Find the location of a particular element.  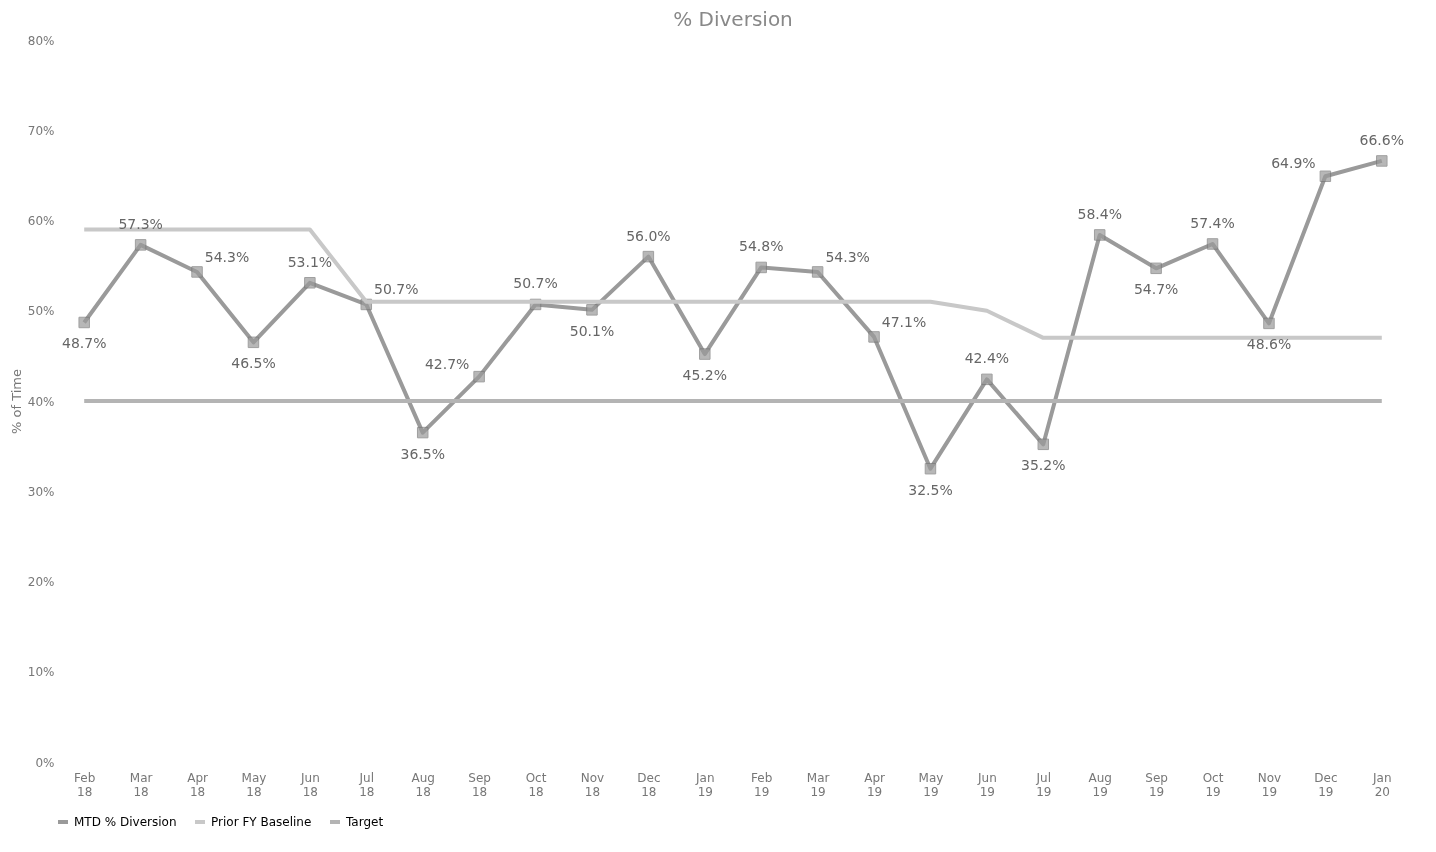

x-tick-label: Apr 18 is located at coordinates (197, 784).